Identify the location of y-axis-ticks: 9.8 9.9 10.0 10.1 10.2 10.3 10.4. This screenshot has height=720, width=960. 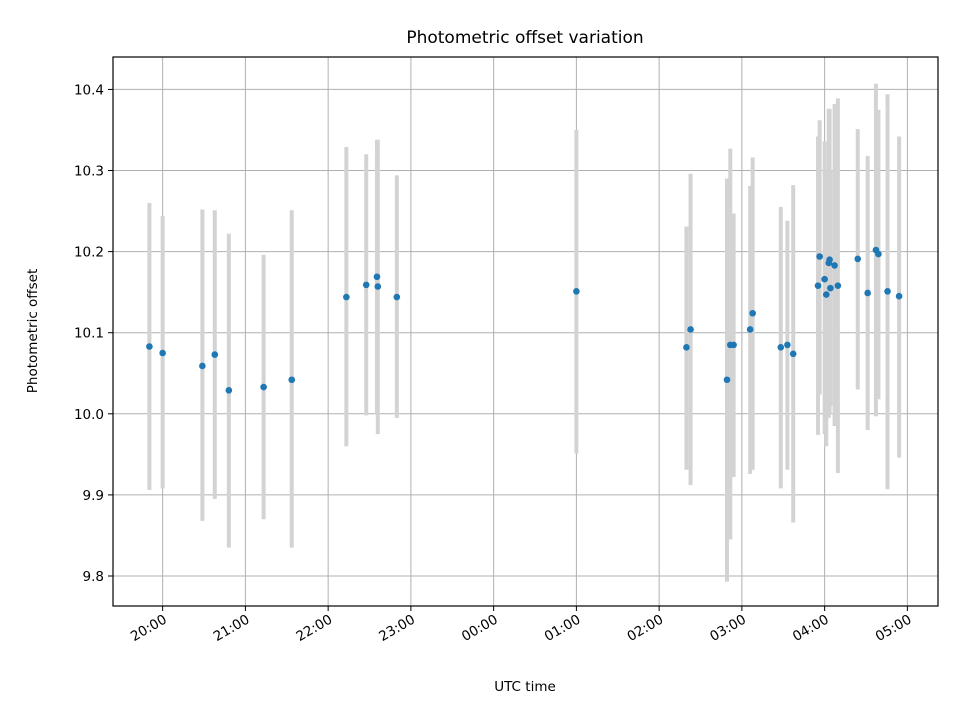
(93, 333).